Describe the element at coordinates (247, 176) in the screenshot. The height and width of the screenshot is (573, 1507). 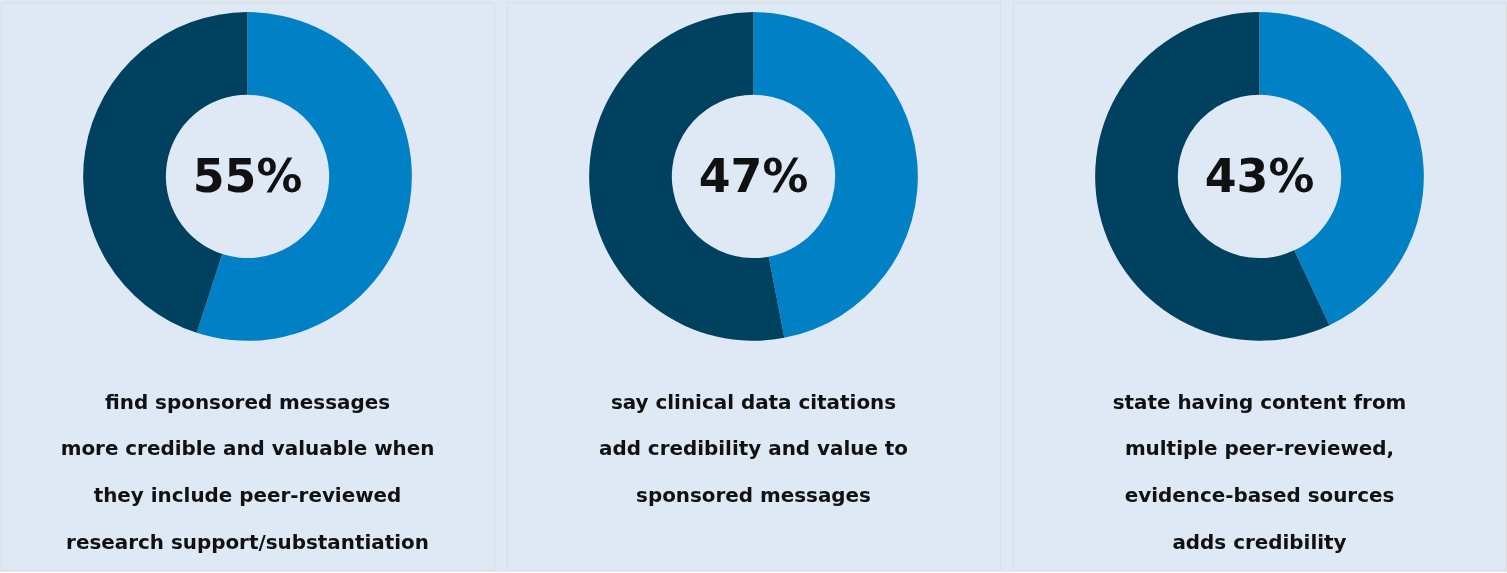
I see `text: 55%` at that location.